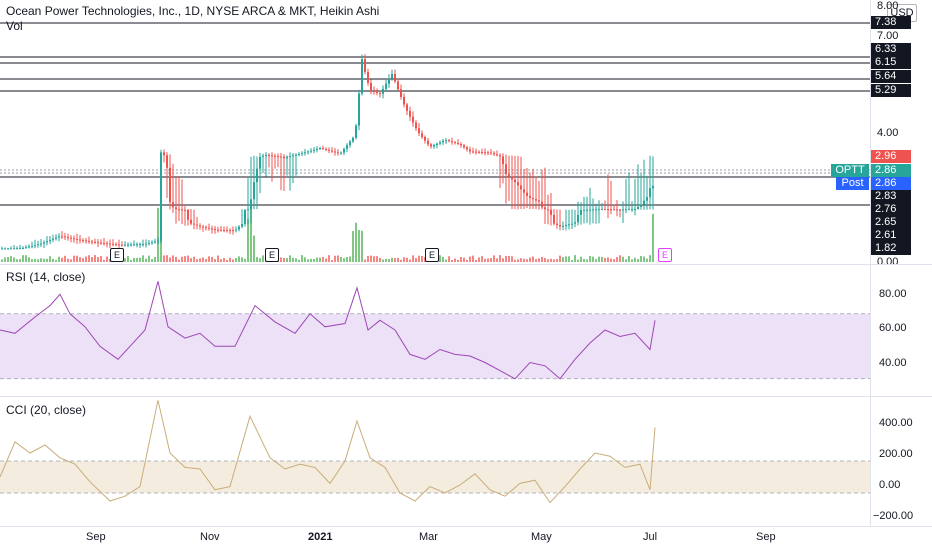 Image resolution: width=932 pixels, height=550 pixels. Describe the element at coordinates (541, 537) in the screenshot. I see `time-label-may: May` at that location.